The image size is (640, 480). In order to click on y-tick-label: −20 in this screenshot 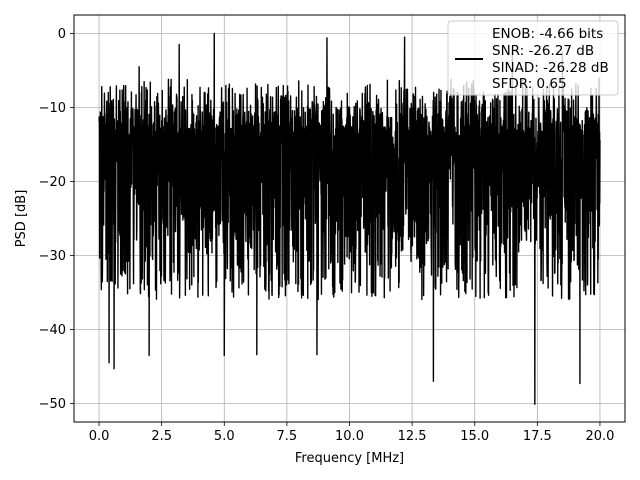, I will do `click(52, 182)`.